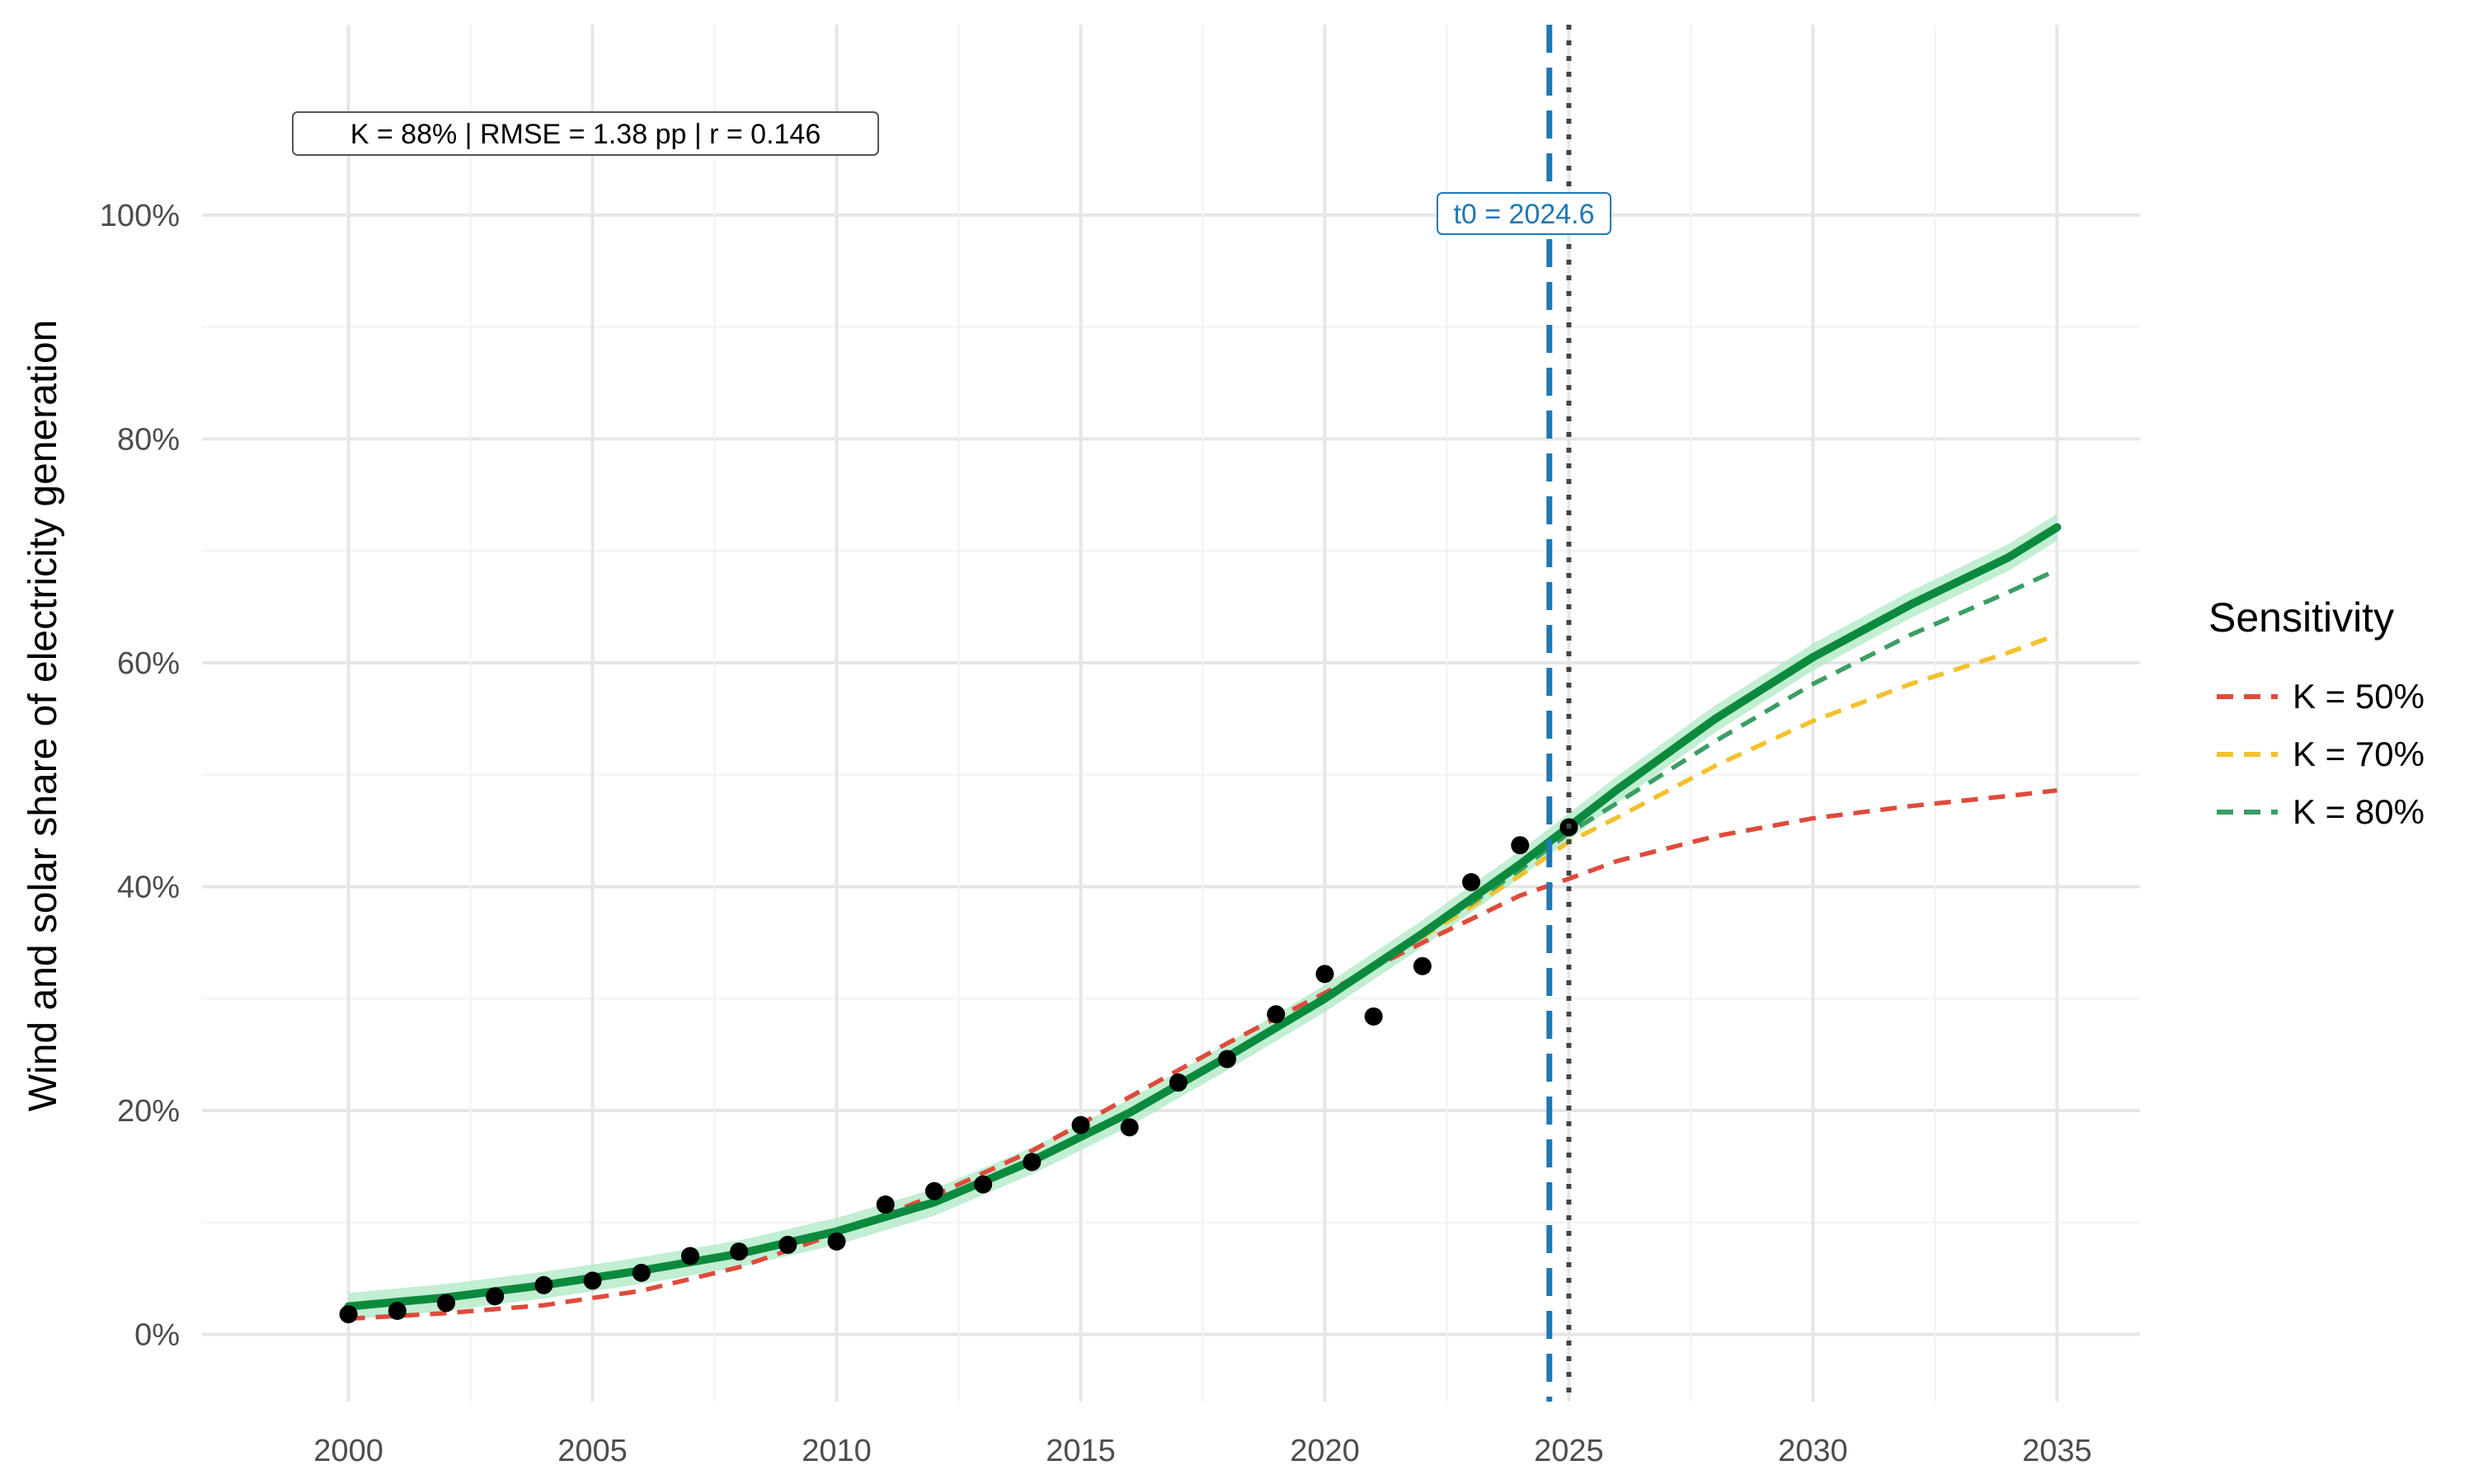 This screenshot has height=1484, width=2474. Describe the element at coordinates (1081, 1451) in the screenshot. I see `x-tick-label: 2015` at that location.